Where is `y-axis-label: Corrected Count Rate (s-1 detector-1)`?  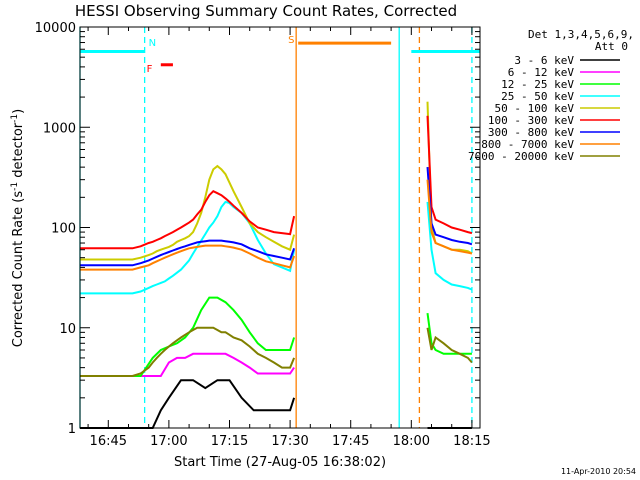
y-axis-label: Corrected Count Rate (s-1 detector-1) is located at coordinates (18, 228).